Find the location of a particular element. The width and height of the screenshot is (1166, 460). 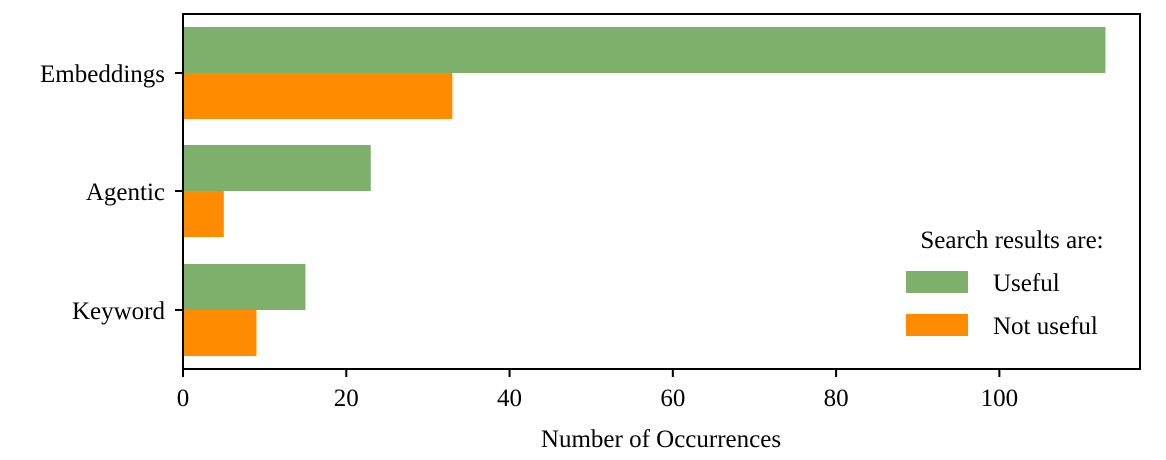

bar-agentic-useful is located at coordinates (277, 168).